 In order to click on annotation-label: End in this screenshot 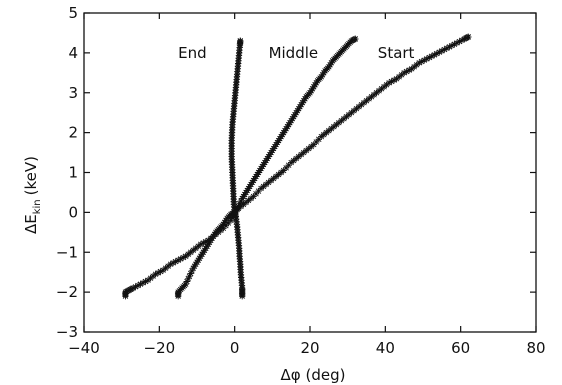, I will do `click(192, 53)`.